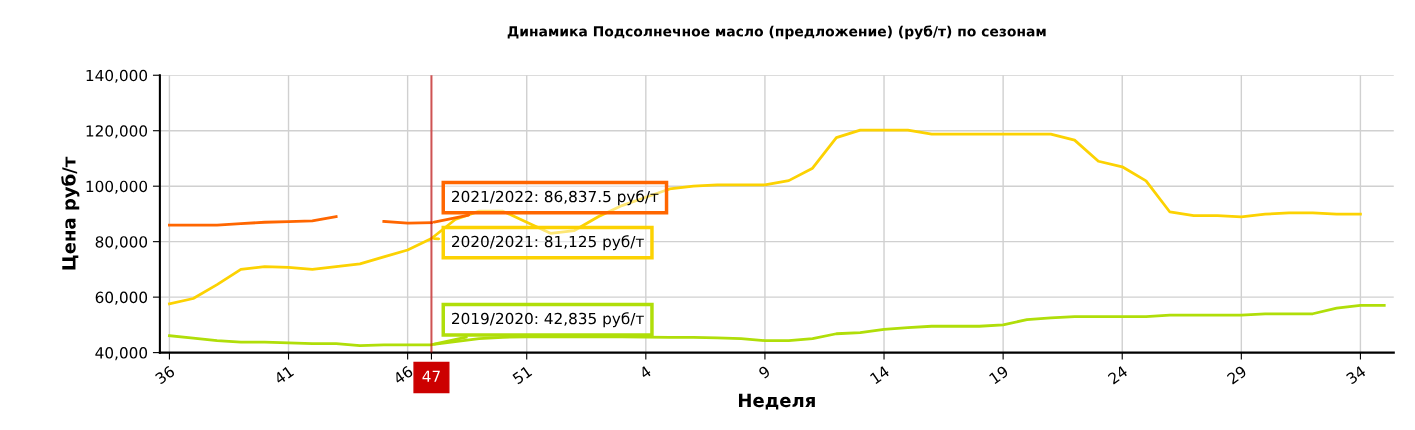 The height and width of the screenshot is (430, 1415). I want to click on annotation: 2019/2020: 42,835 руб/т, so click(548, 320).